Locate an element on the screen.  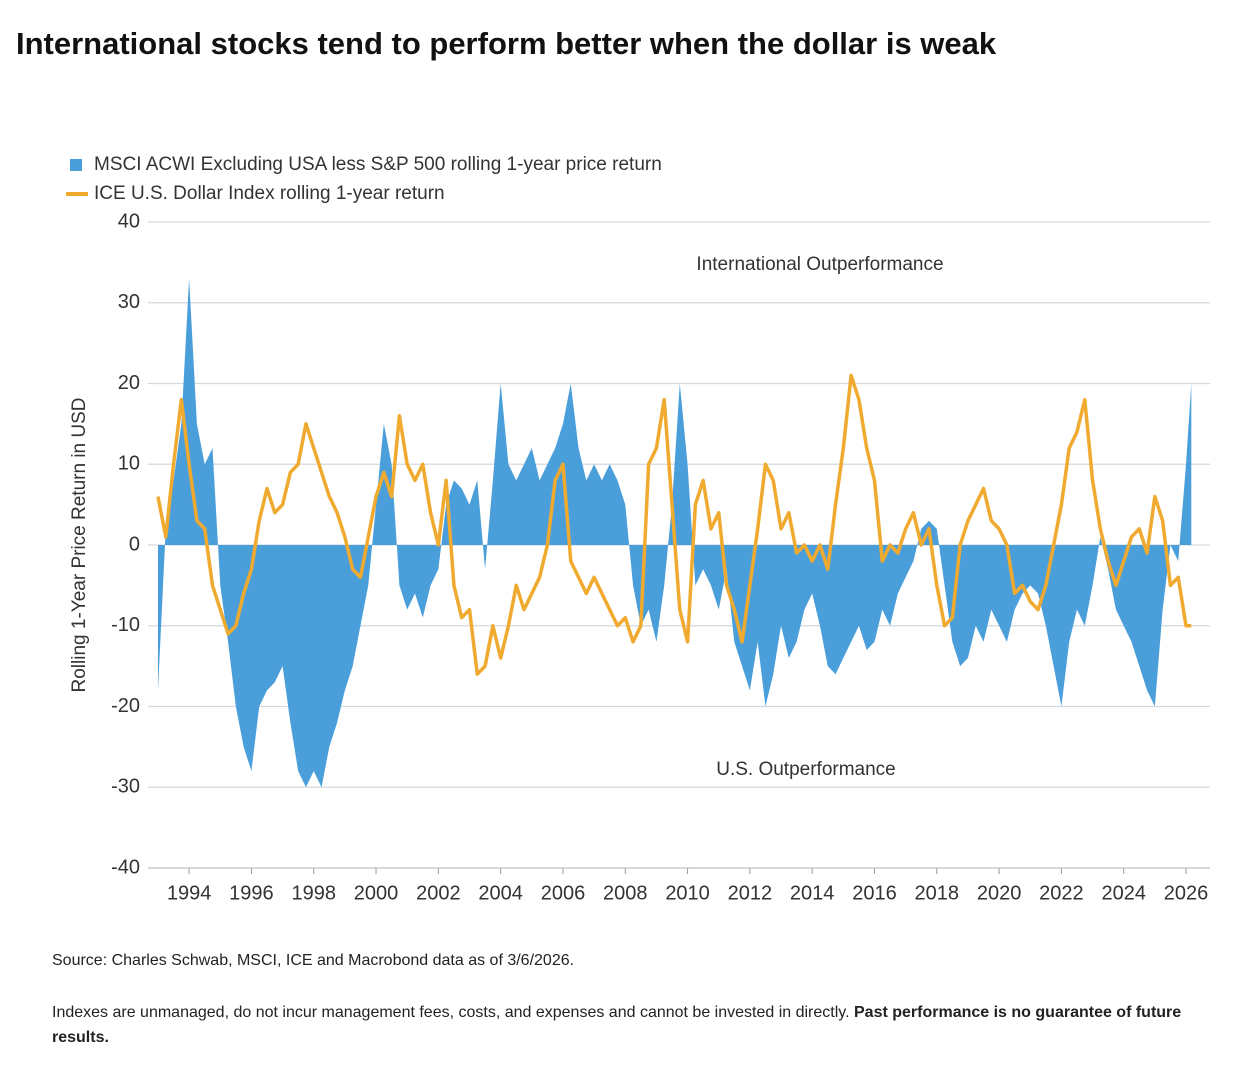
x-tick-label: 2024 is located at coordinates (1123, 893).